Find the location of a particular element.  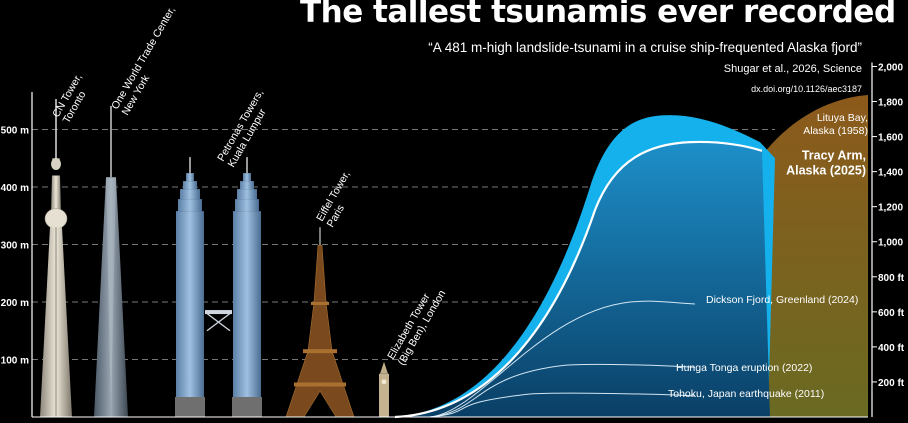

y-tick-label-ft: 400 ft is located at coordinates (891, 348).